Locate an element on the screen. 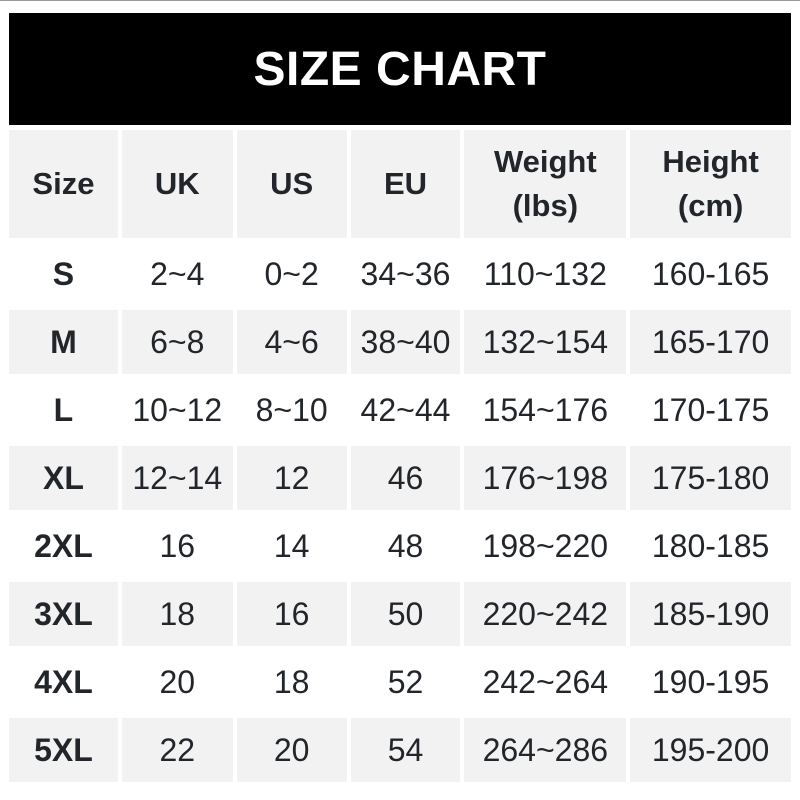  column-header-label: UK is located at coordinates (177, 183).